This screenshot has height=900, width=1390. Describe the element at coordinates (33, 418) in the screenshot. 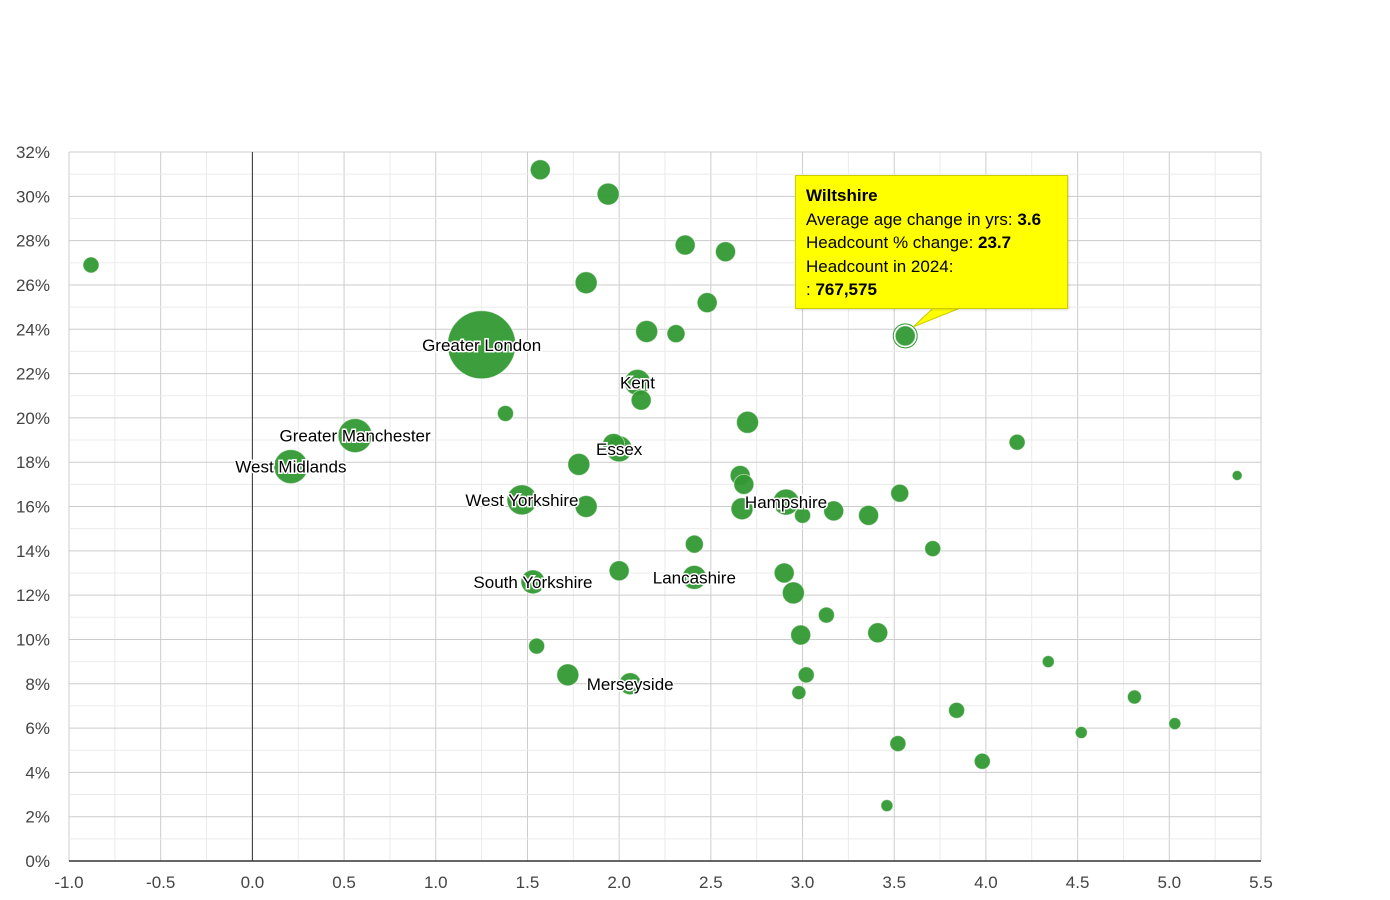

I see `y-tick-label: 20%` at that location.